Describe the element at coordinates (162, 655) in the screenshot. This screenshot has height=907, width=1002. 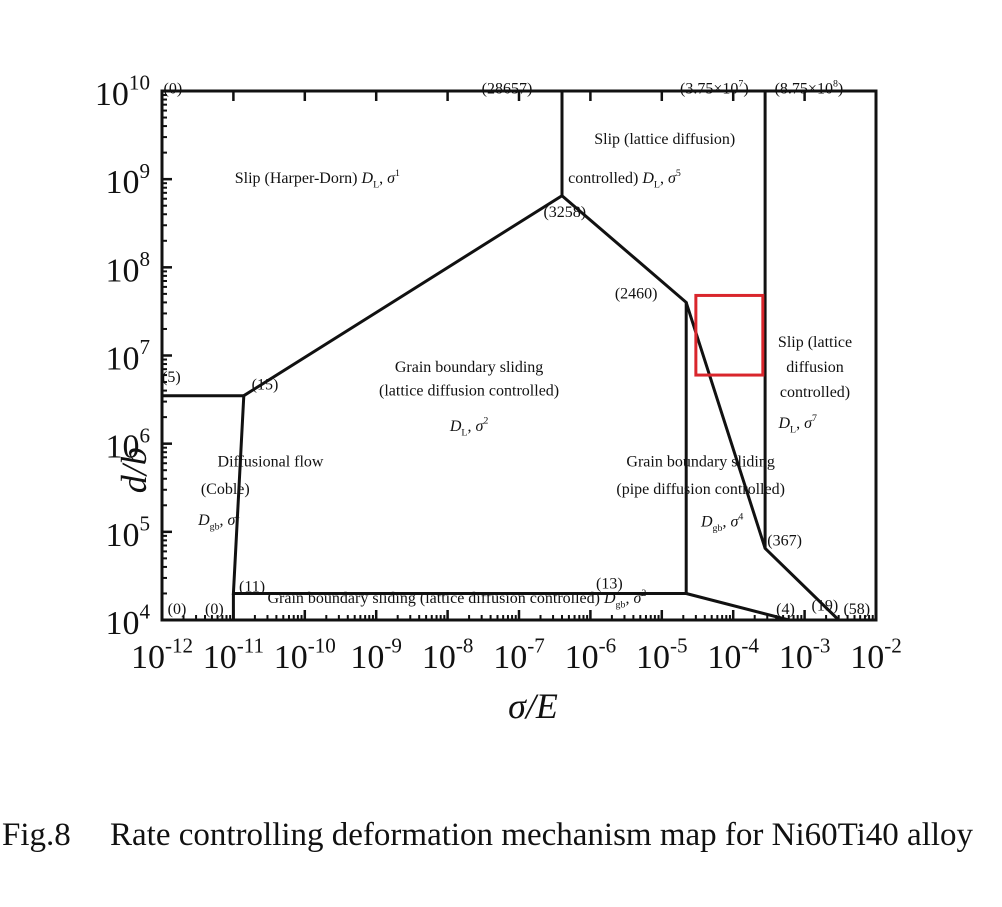
I see `x-tick-label: 10⁻¹²` at that location.